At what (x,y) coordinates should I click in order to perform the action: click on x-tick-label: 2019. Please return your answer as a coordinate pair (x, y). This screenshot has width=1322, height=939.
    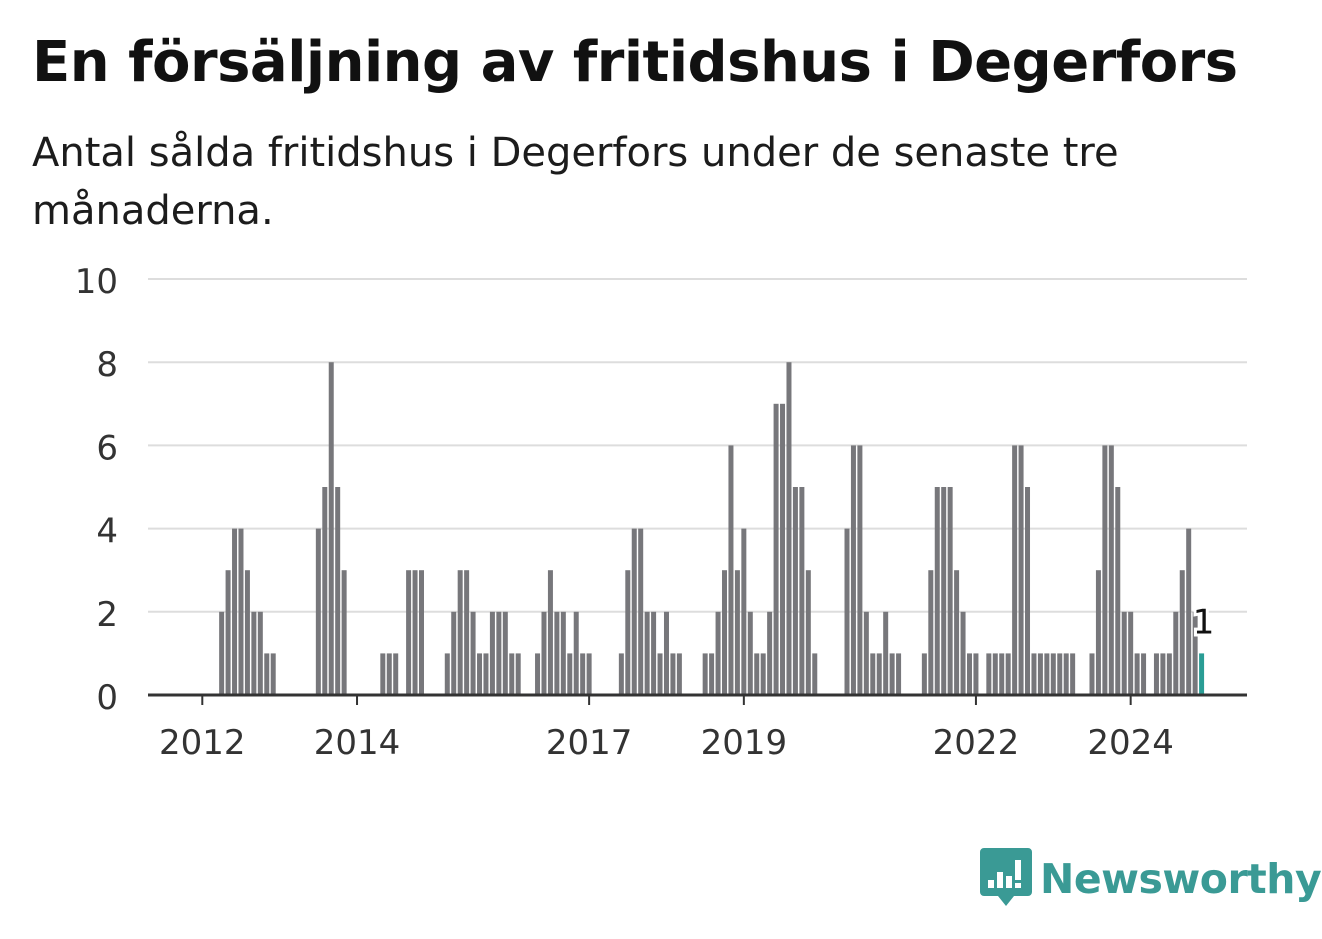
    Looking at the image, I should click on (744, 743).